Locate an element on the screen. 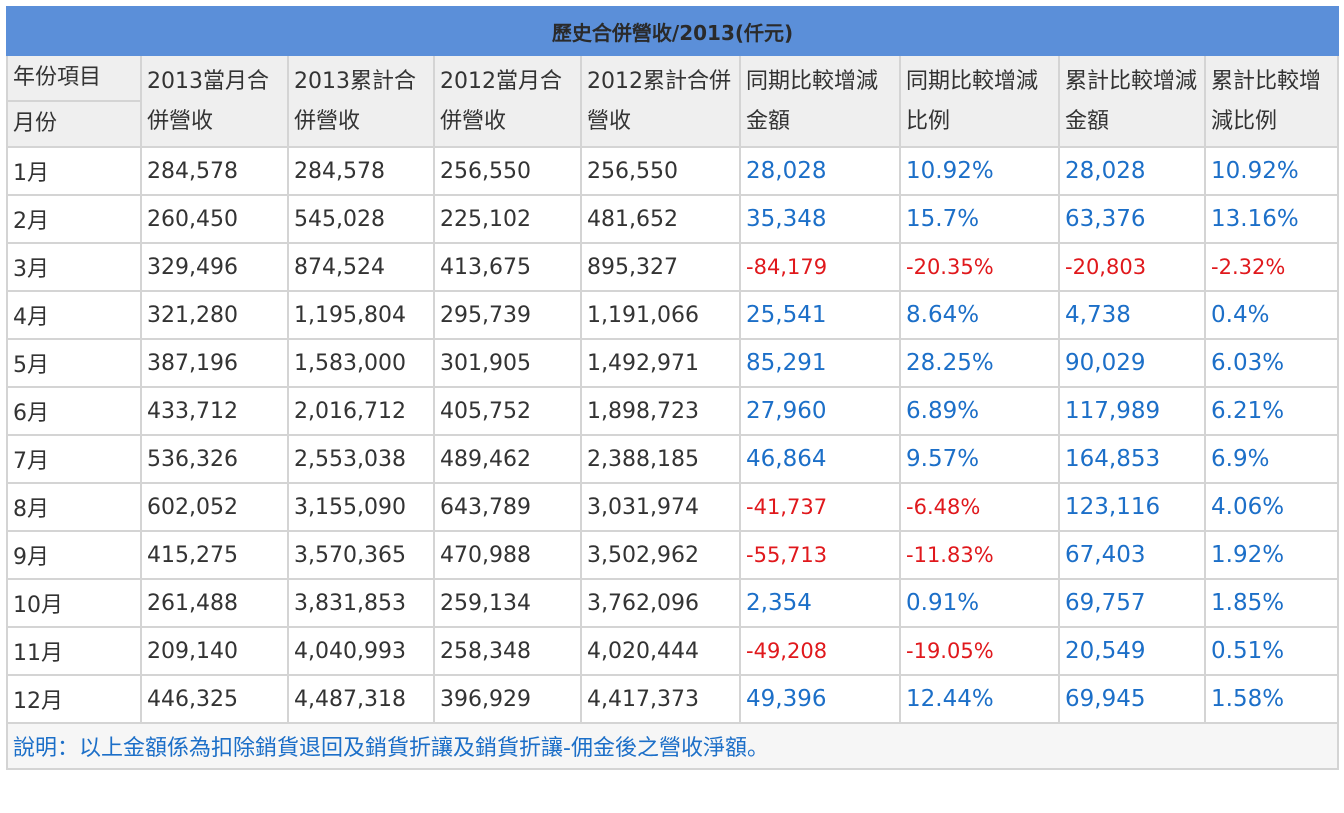 The width and height of the screenshot is (1344, 813). cumulative-2012-cell: 256,550 is located at coordinates (660, 171).